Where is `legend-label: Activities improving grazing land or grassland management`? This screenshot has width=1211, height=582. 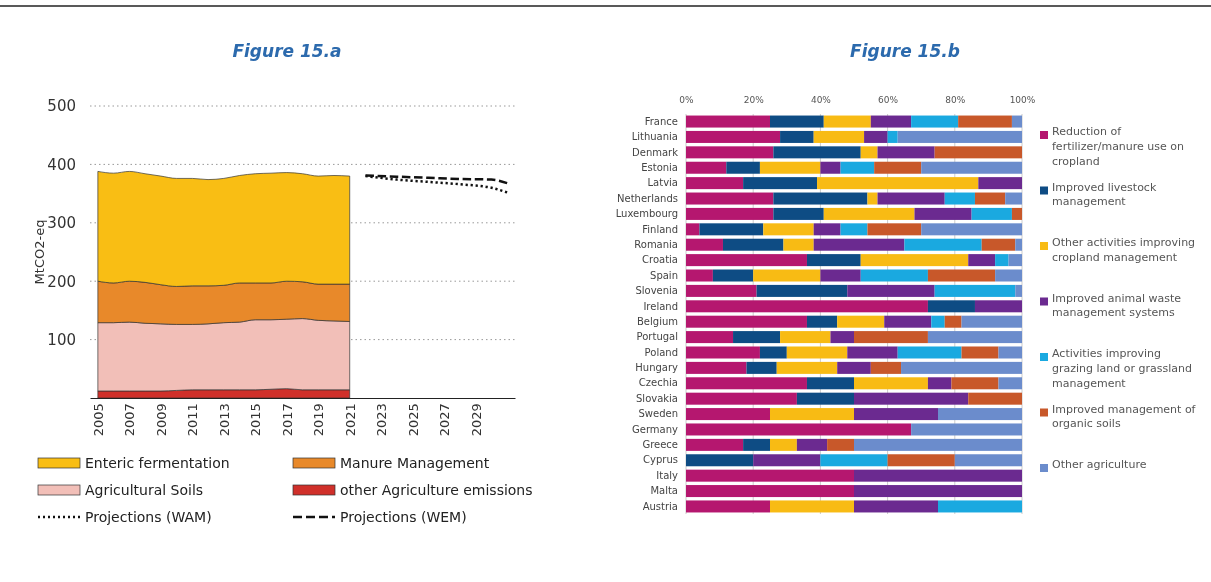
legend-label: Activities improving grazing land or grassland management is located at coordinates (1122, 368).